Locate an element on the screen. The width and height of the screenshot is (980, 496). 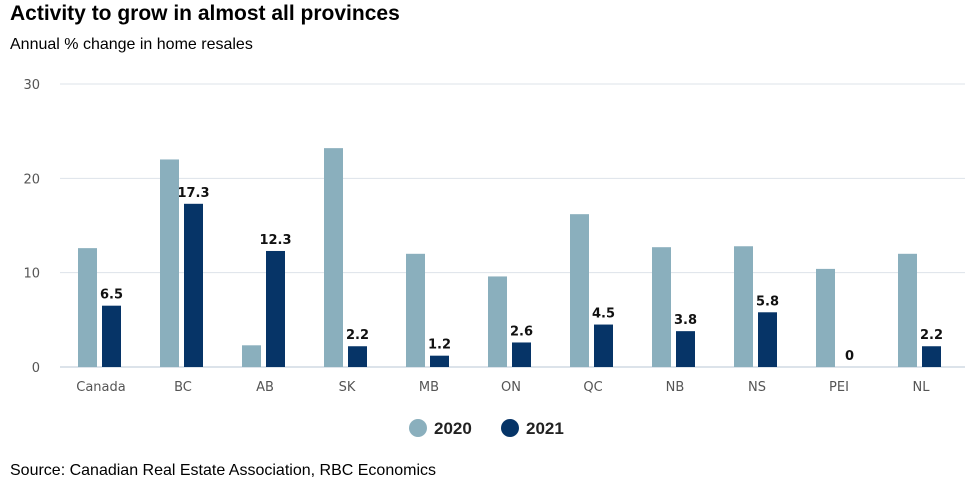
x-tick-label: Canada is located at coordinates (100, 387).